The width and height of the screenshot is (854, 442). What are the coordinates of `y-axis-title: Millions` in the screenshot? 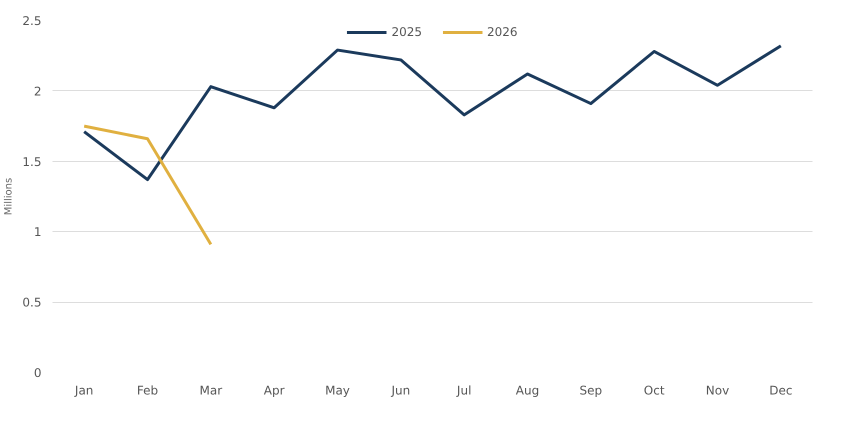 It's located at (8, 197).